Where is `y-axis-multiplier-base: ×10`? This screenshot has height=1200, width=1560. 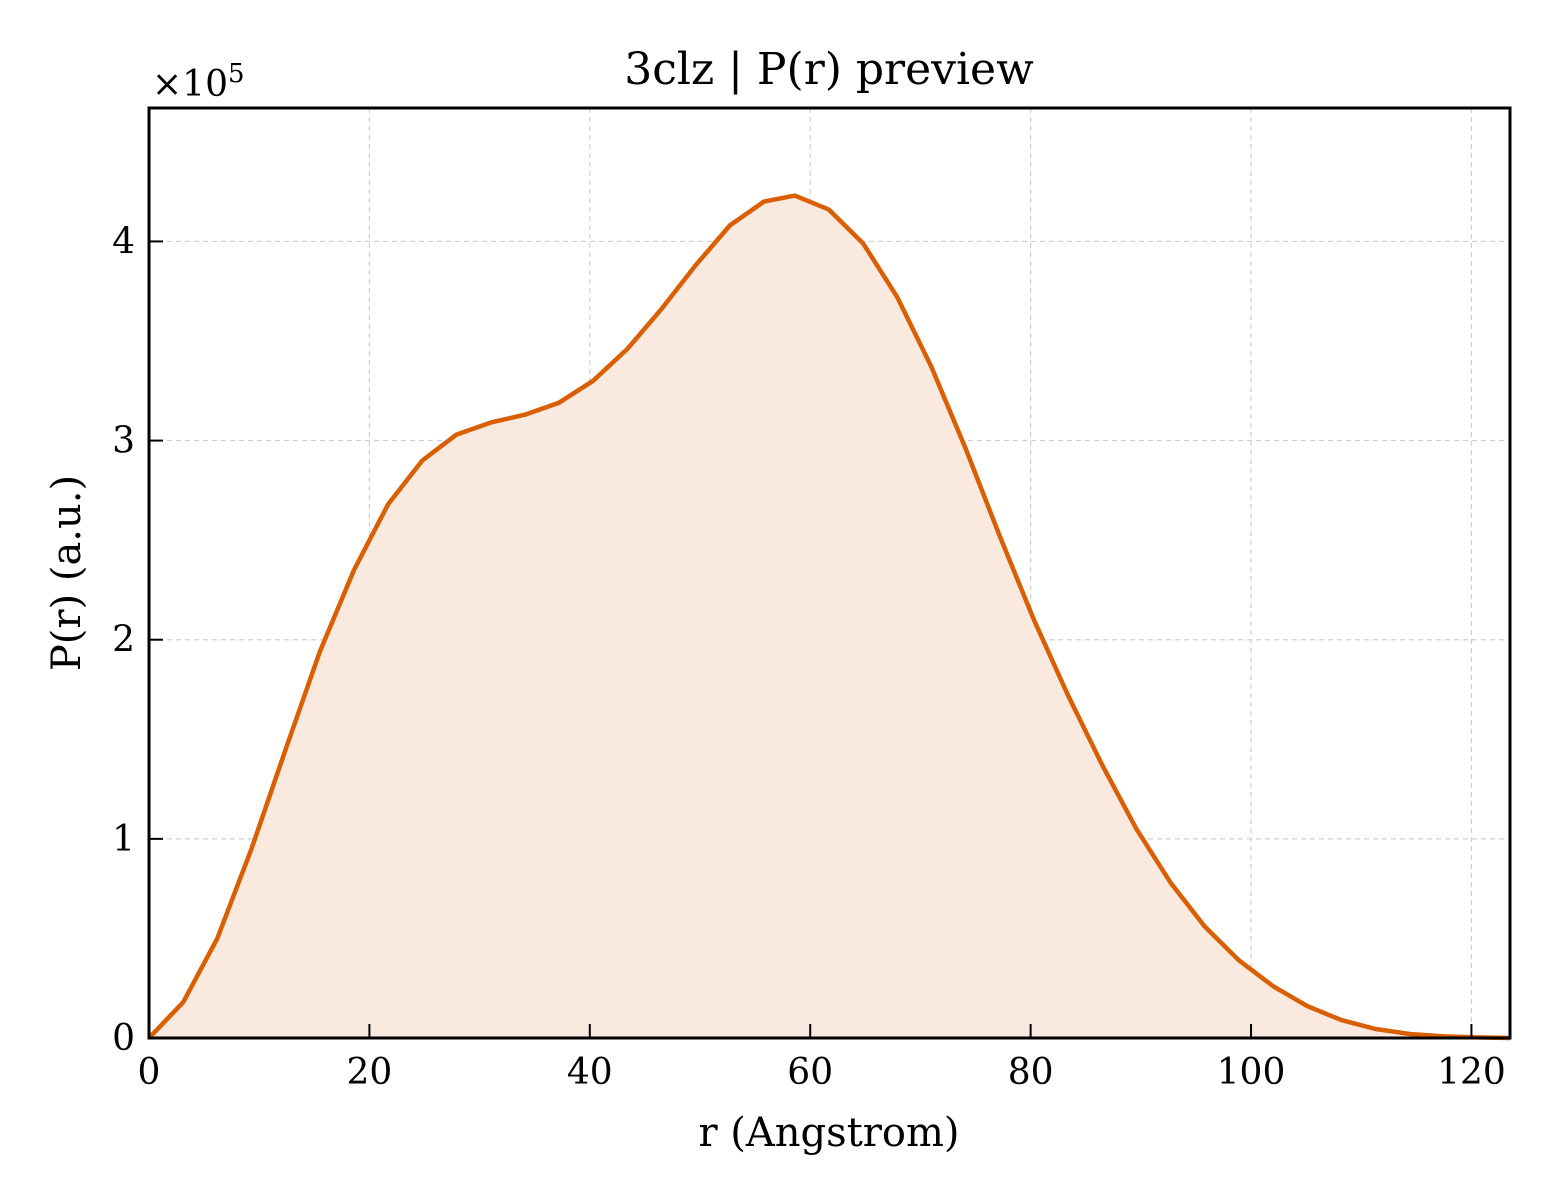
y-axis-multiplier-base: ×10 is located at coordinates (190, 84).